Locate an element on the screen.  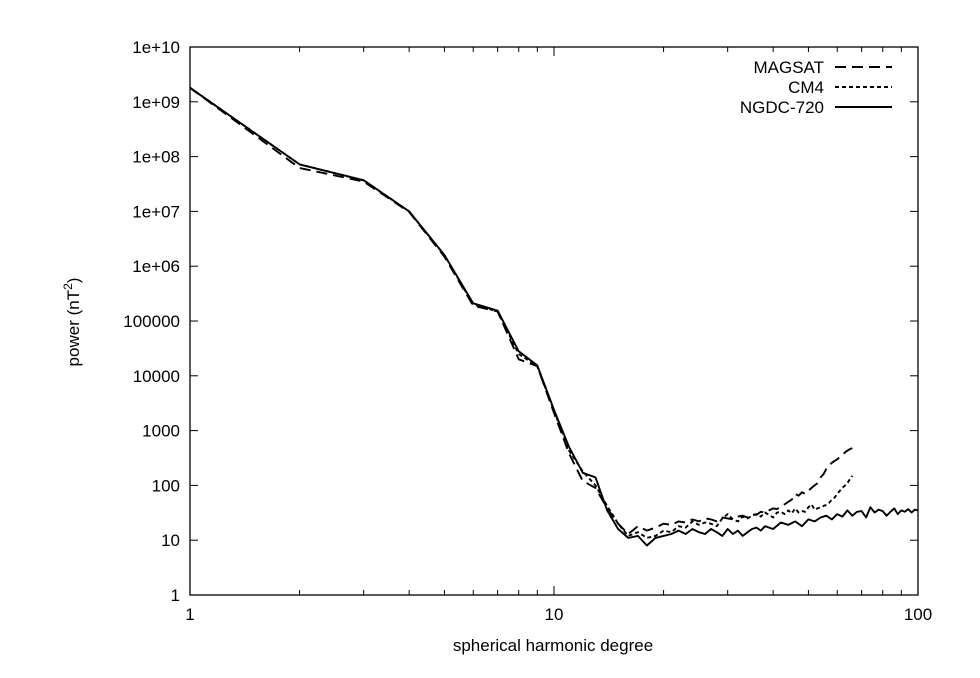
y-axis-title-tail: ) is located at coordinates (73, 281).